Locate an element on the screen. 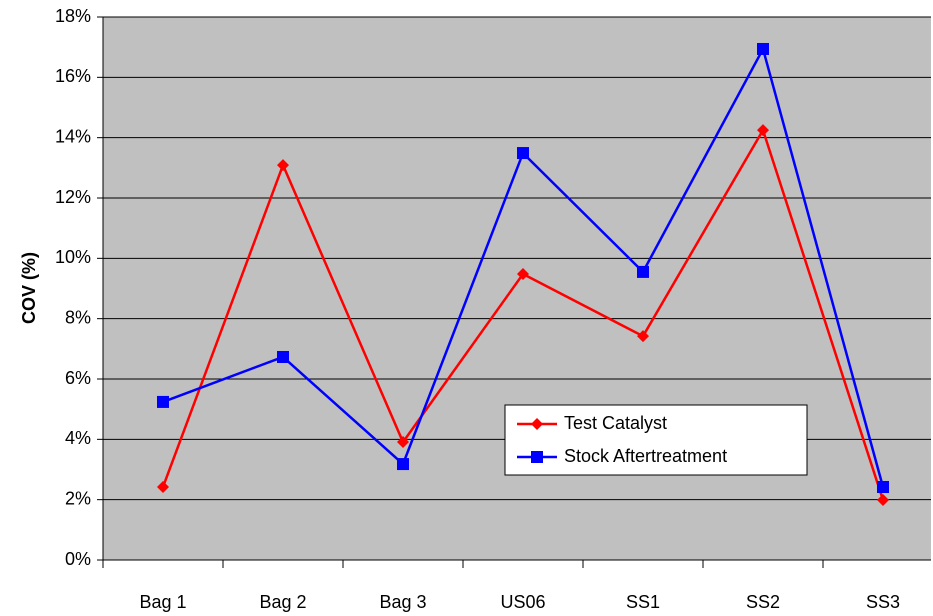  x-tick-label: SS3 is located at coordinates (883, 602).